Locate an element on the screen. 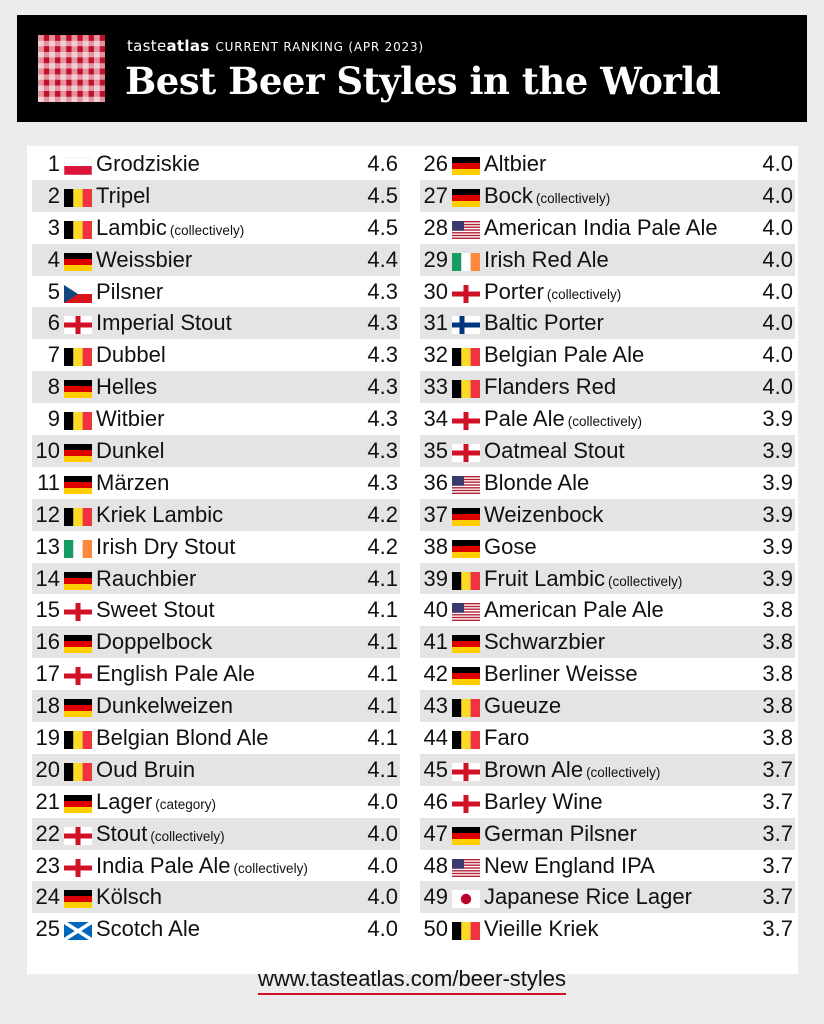 The image size is (824, 1024). beer-style-name: Irish Dry Stout is located at coordinates (223, 547).